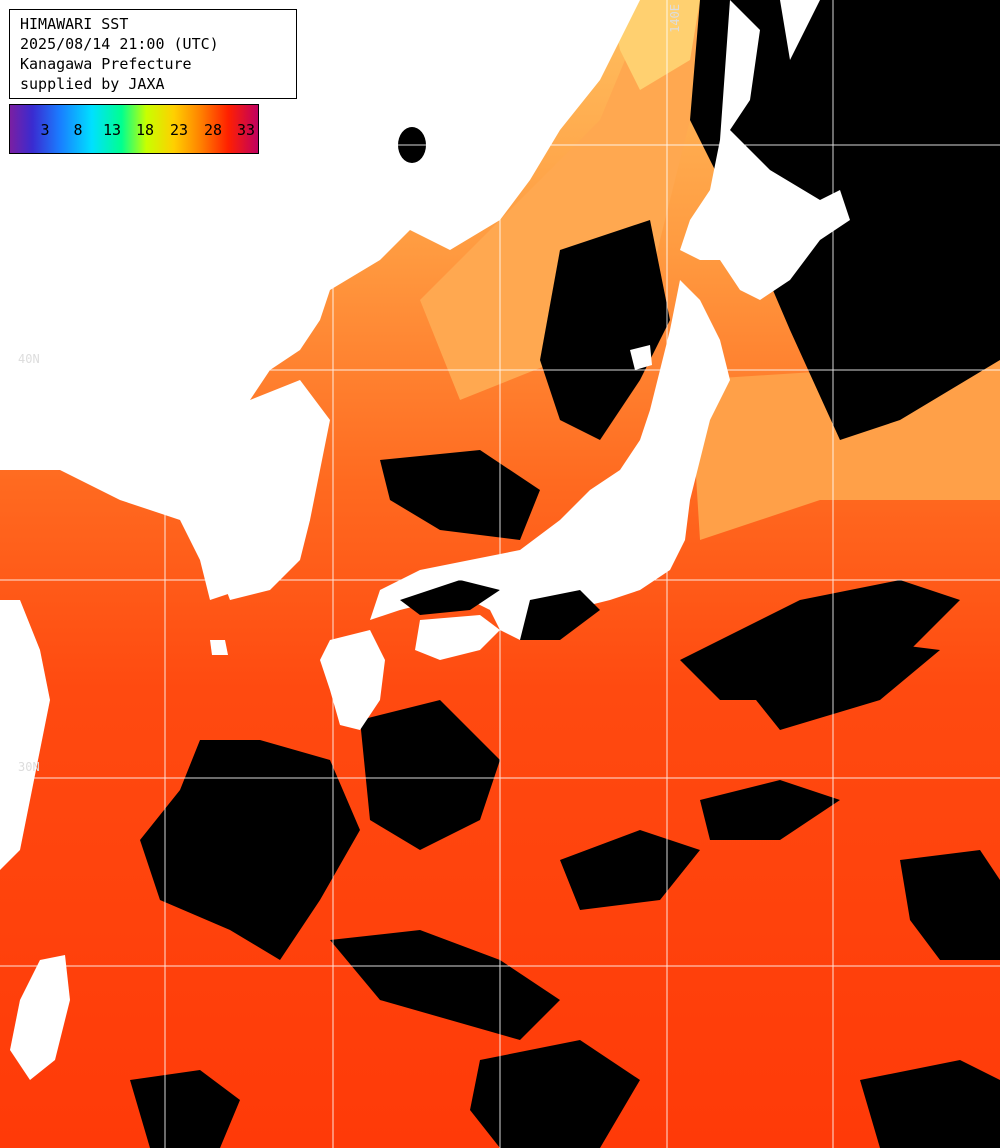  What do you see at coordinates (74, 24) in the screenshot?
I see `info-title: HIMAWARI SST` at bounding box center [74, 24].